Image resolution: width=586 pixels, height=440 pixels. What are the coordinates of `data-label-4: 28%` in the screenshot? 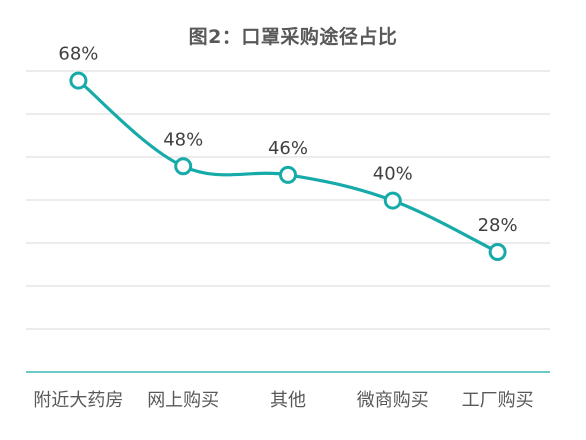 It's located at (498, 225).